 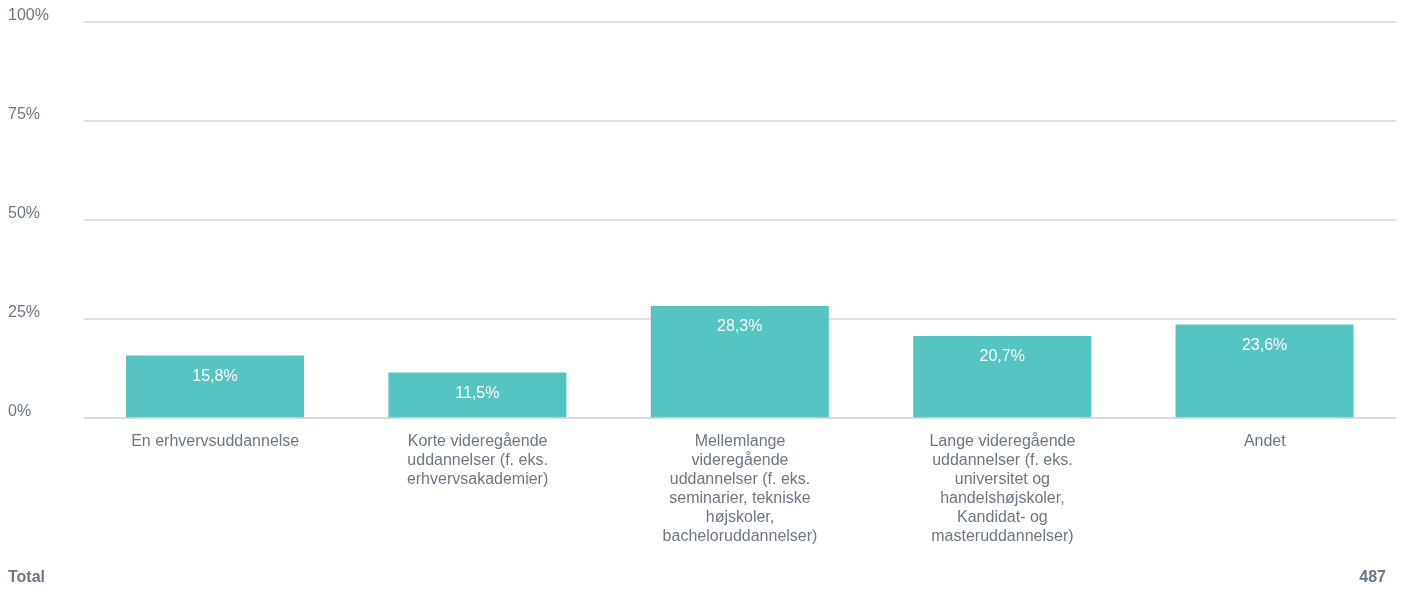 I want to click on y-tick-label: 75%, so click(x=24, y=113).